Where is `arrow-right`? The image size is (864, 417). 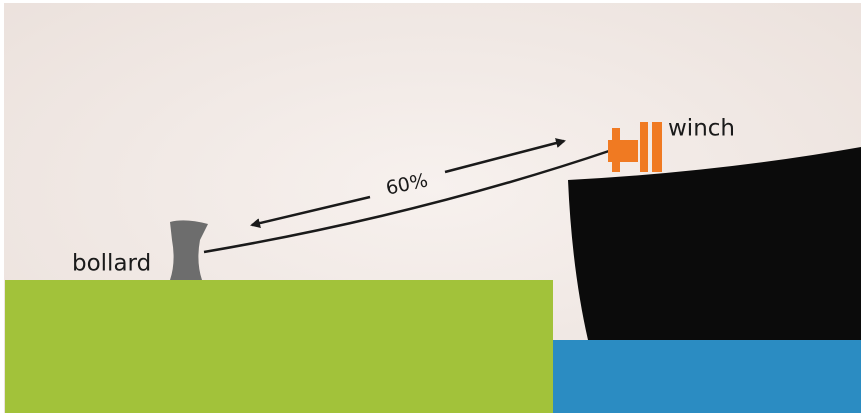
arrow-right is located at coordinates (505, 156).